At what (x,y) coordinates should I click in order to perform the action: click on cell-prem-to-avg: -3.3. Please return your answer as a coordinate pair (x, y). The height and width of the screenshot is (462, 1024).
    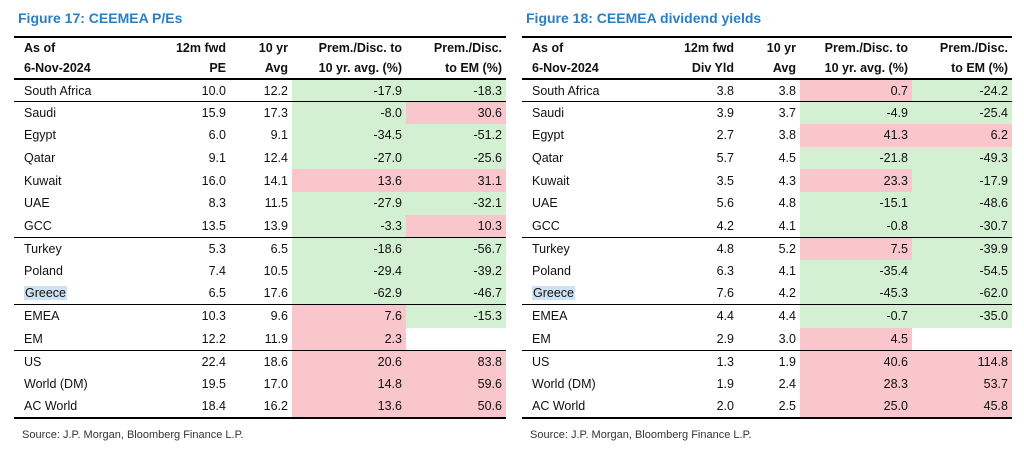
    Looking at the image, I should click on (349, 226).